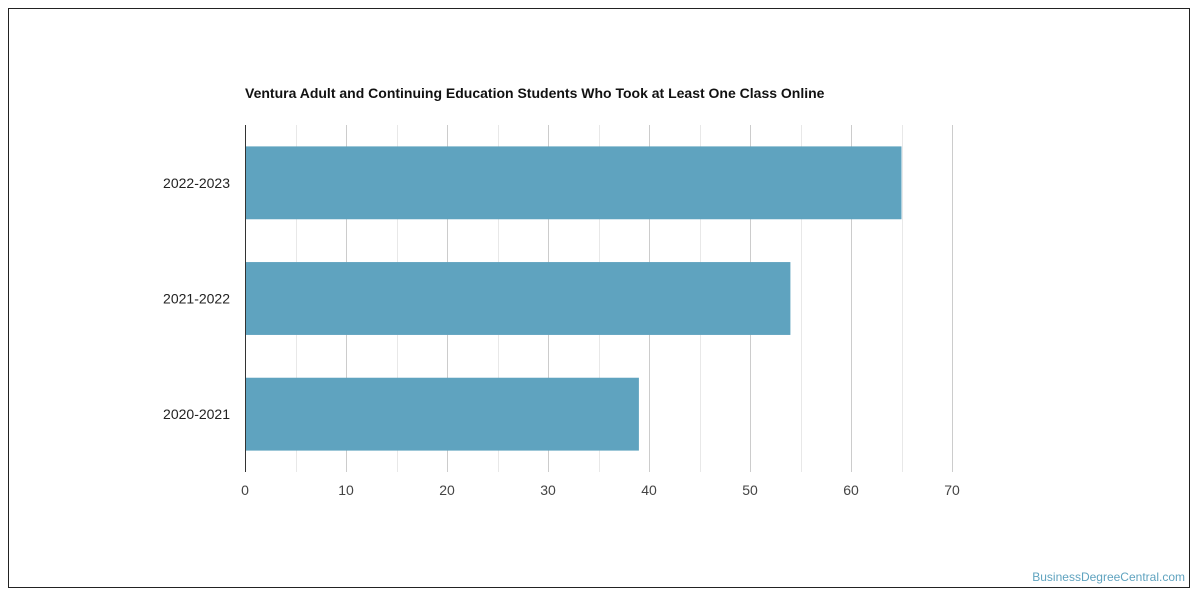  What do you see at coordinates (750, 490) in the screenshot?
I see `x-tick-label: 50` at bounding box center [750, 490].